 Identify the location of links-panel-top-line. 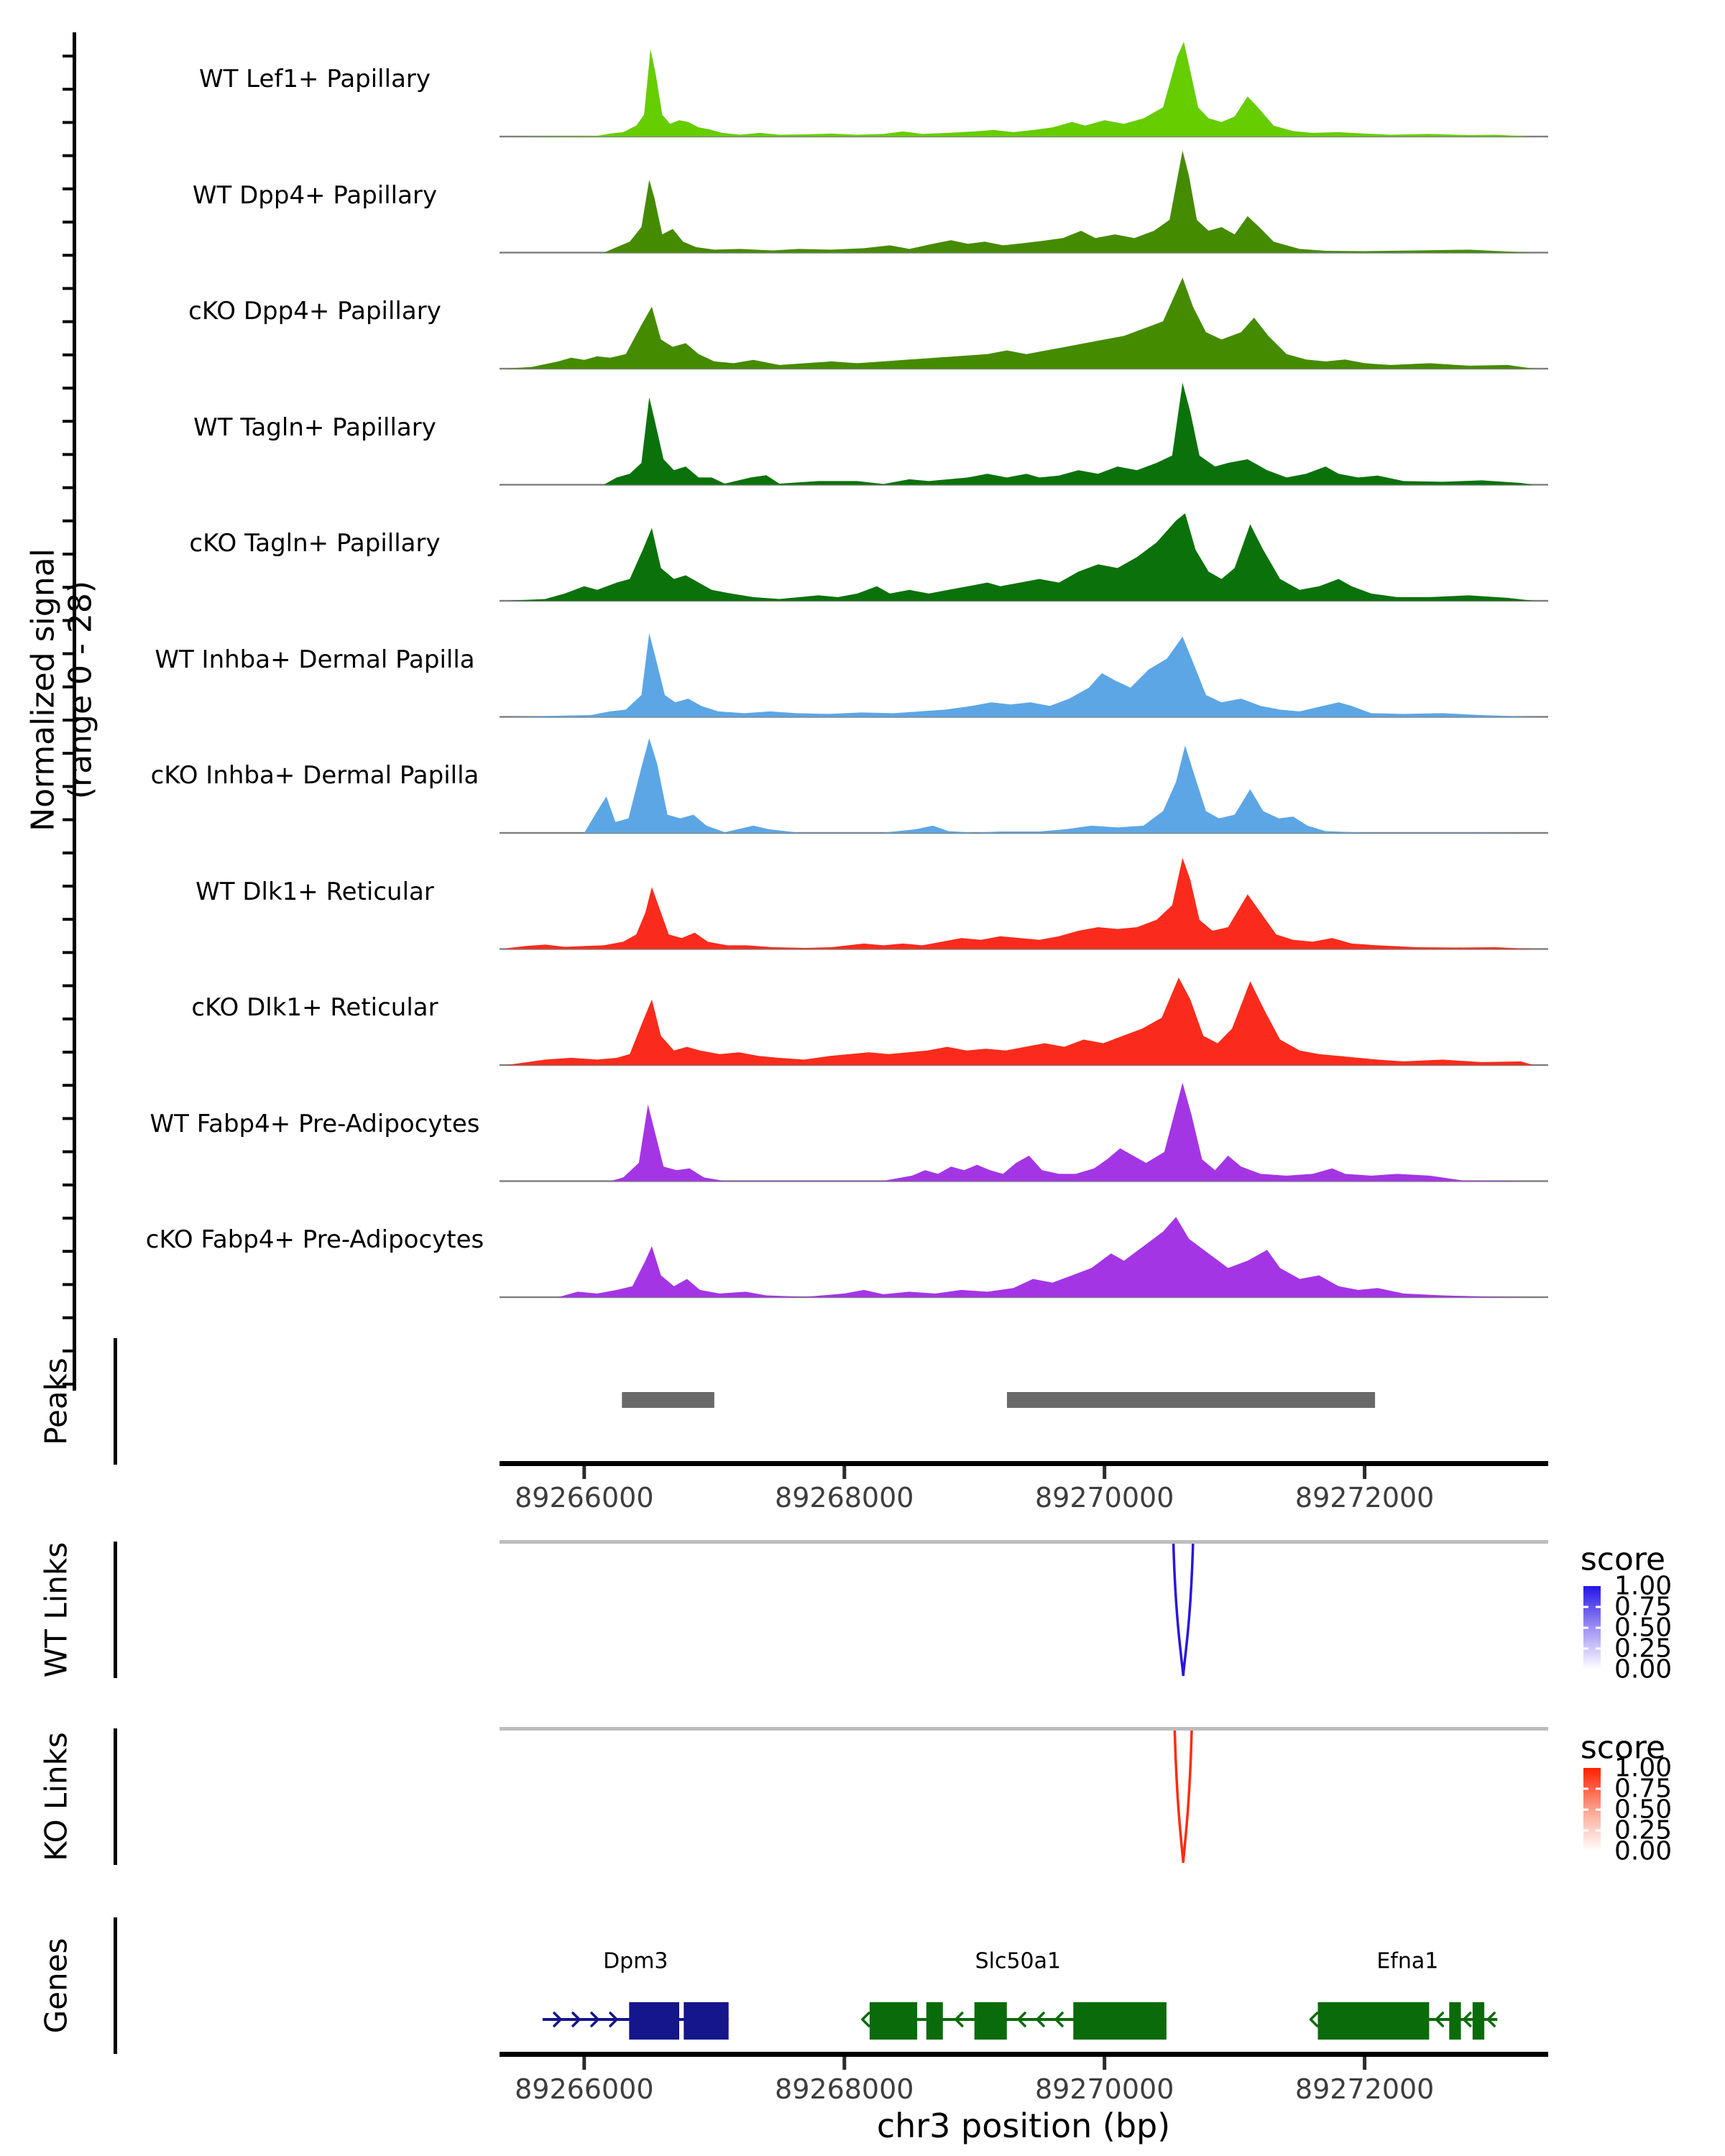
(1024, 1729).